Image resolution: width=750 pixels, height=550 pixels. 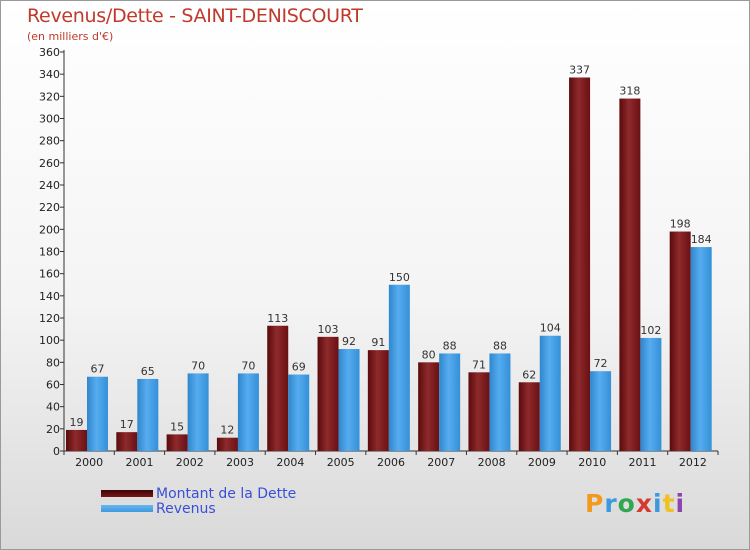 I want to click on x-tick-label: 2003, so click(x=240, y=462).